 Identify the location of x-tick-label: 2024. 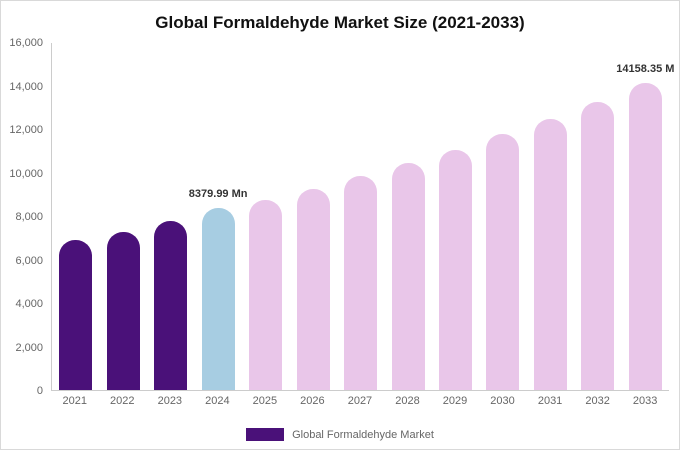
(217, 401).